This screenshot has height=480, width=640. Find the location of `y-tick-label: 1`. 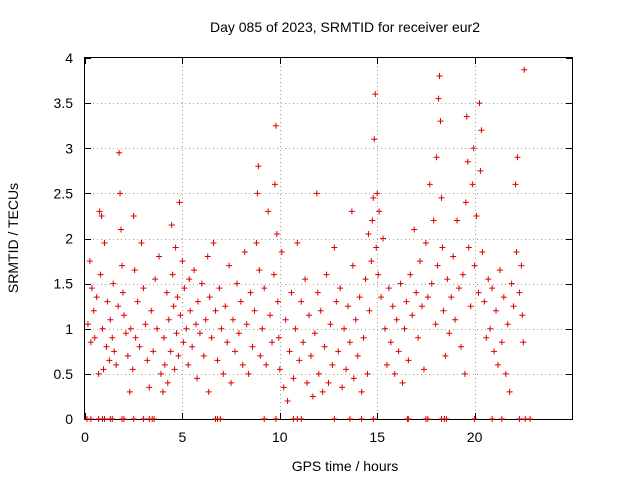

y-tick-label: 1 is located at coordinates (69, 329).